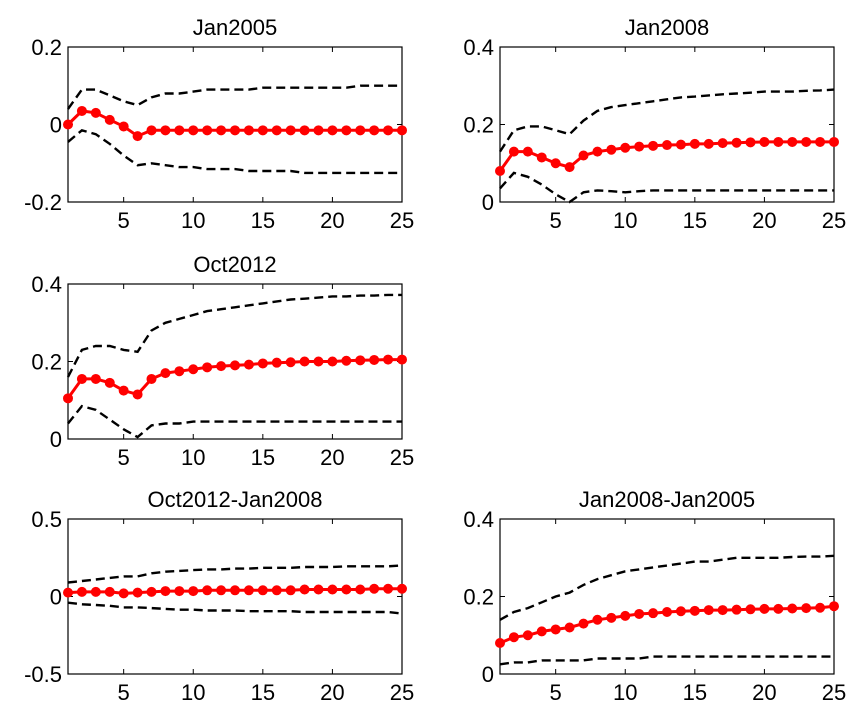 The height and width of the screenshot is (711, 854). Describe the element at coordinates (235, 27) in the screenshot. I see `subplot-title: Jan2005` at that location.